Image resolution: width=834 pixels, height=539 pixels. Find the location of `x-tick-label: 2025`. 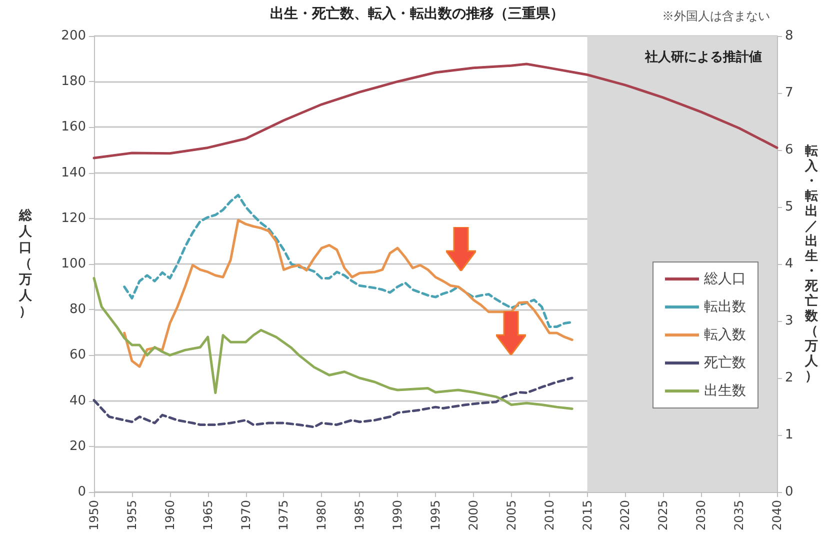

x-tick-label: 2025 is located at coordinates (663, 515).